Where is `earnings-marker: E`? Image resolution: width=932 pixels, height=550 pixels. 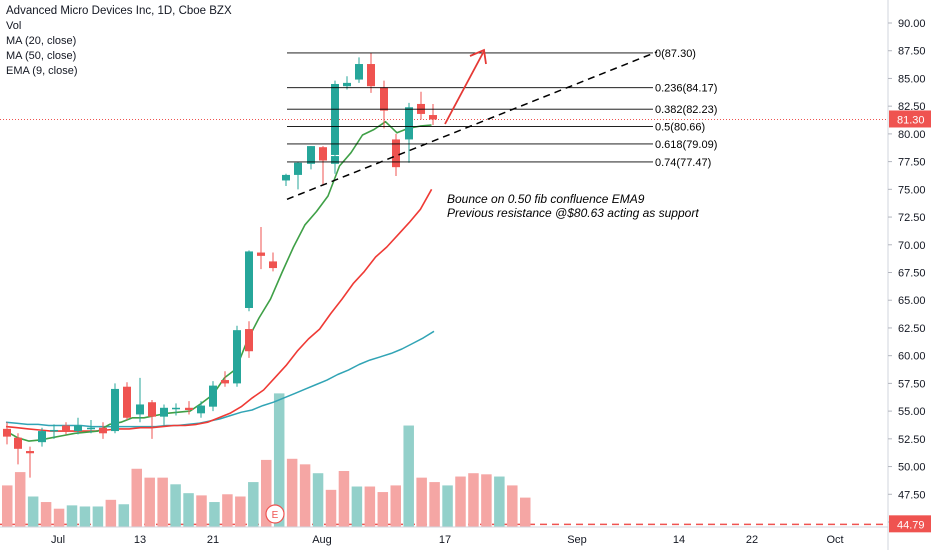
earnings-marker: E is located at coordinates (275, 514).